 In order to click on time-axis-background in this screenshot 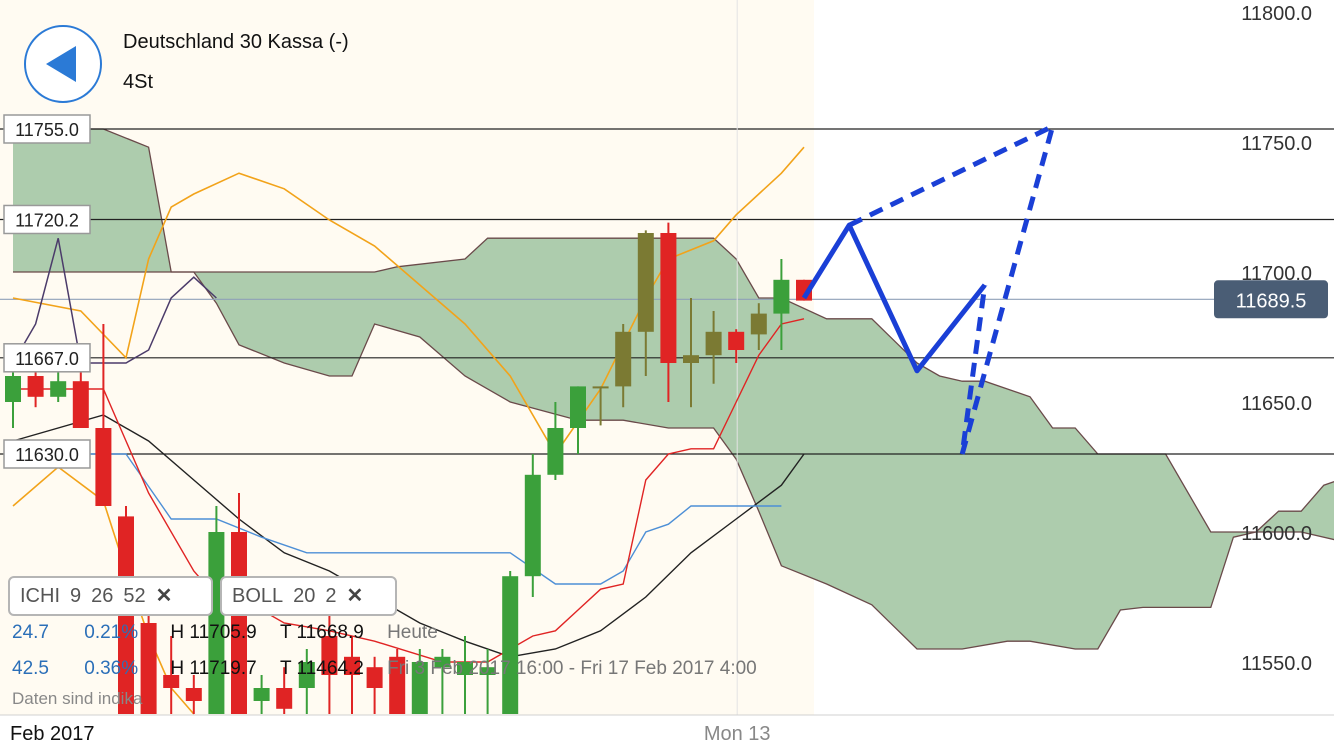, I will do `click(667, 732)`.